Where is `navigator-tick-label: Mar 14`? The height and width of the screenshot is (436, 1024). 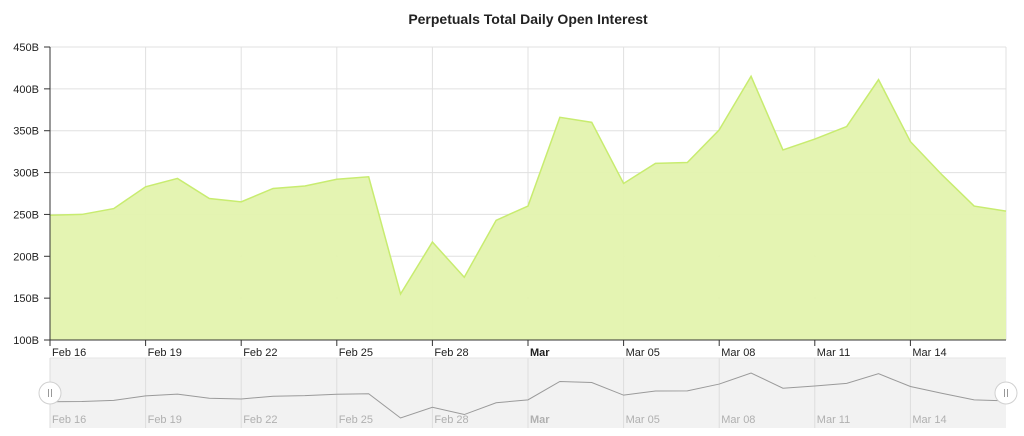 navigator-tick-label: Mar 14 is located at coordinates (929, 420).